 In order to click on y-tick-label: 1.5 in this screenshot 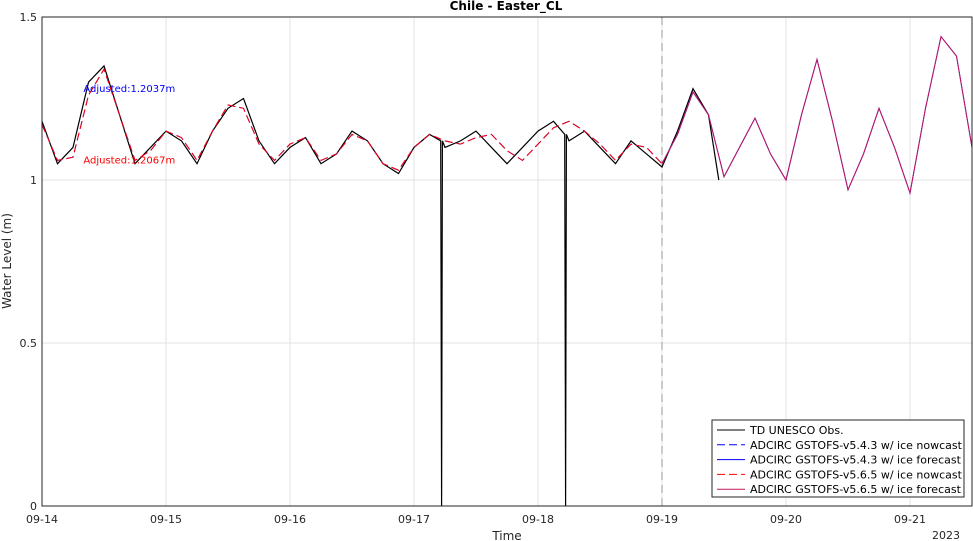, I will do `click(29, 17)`.